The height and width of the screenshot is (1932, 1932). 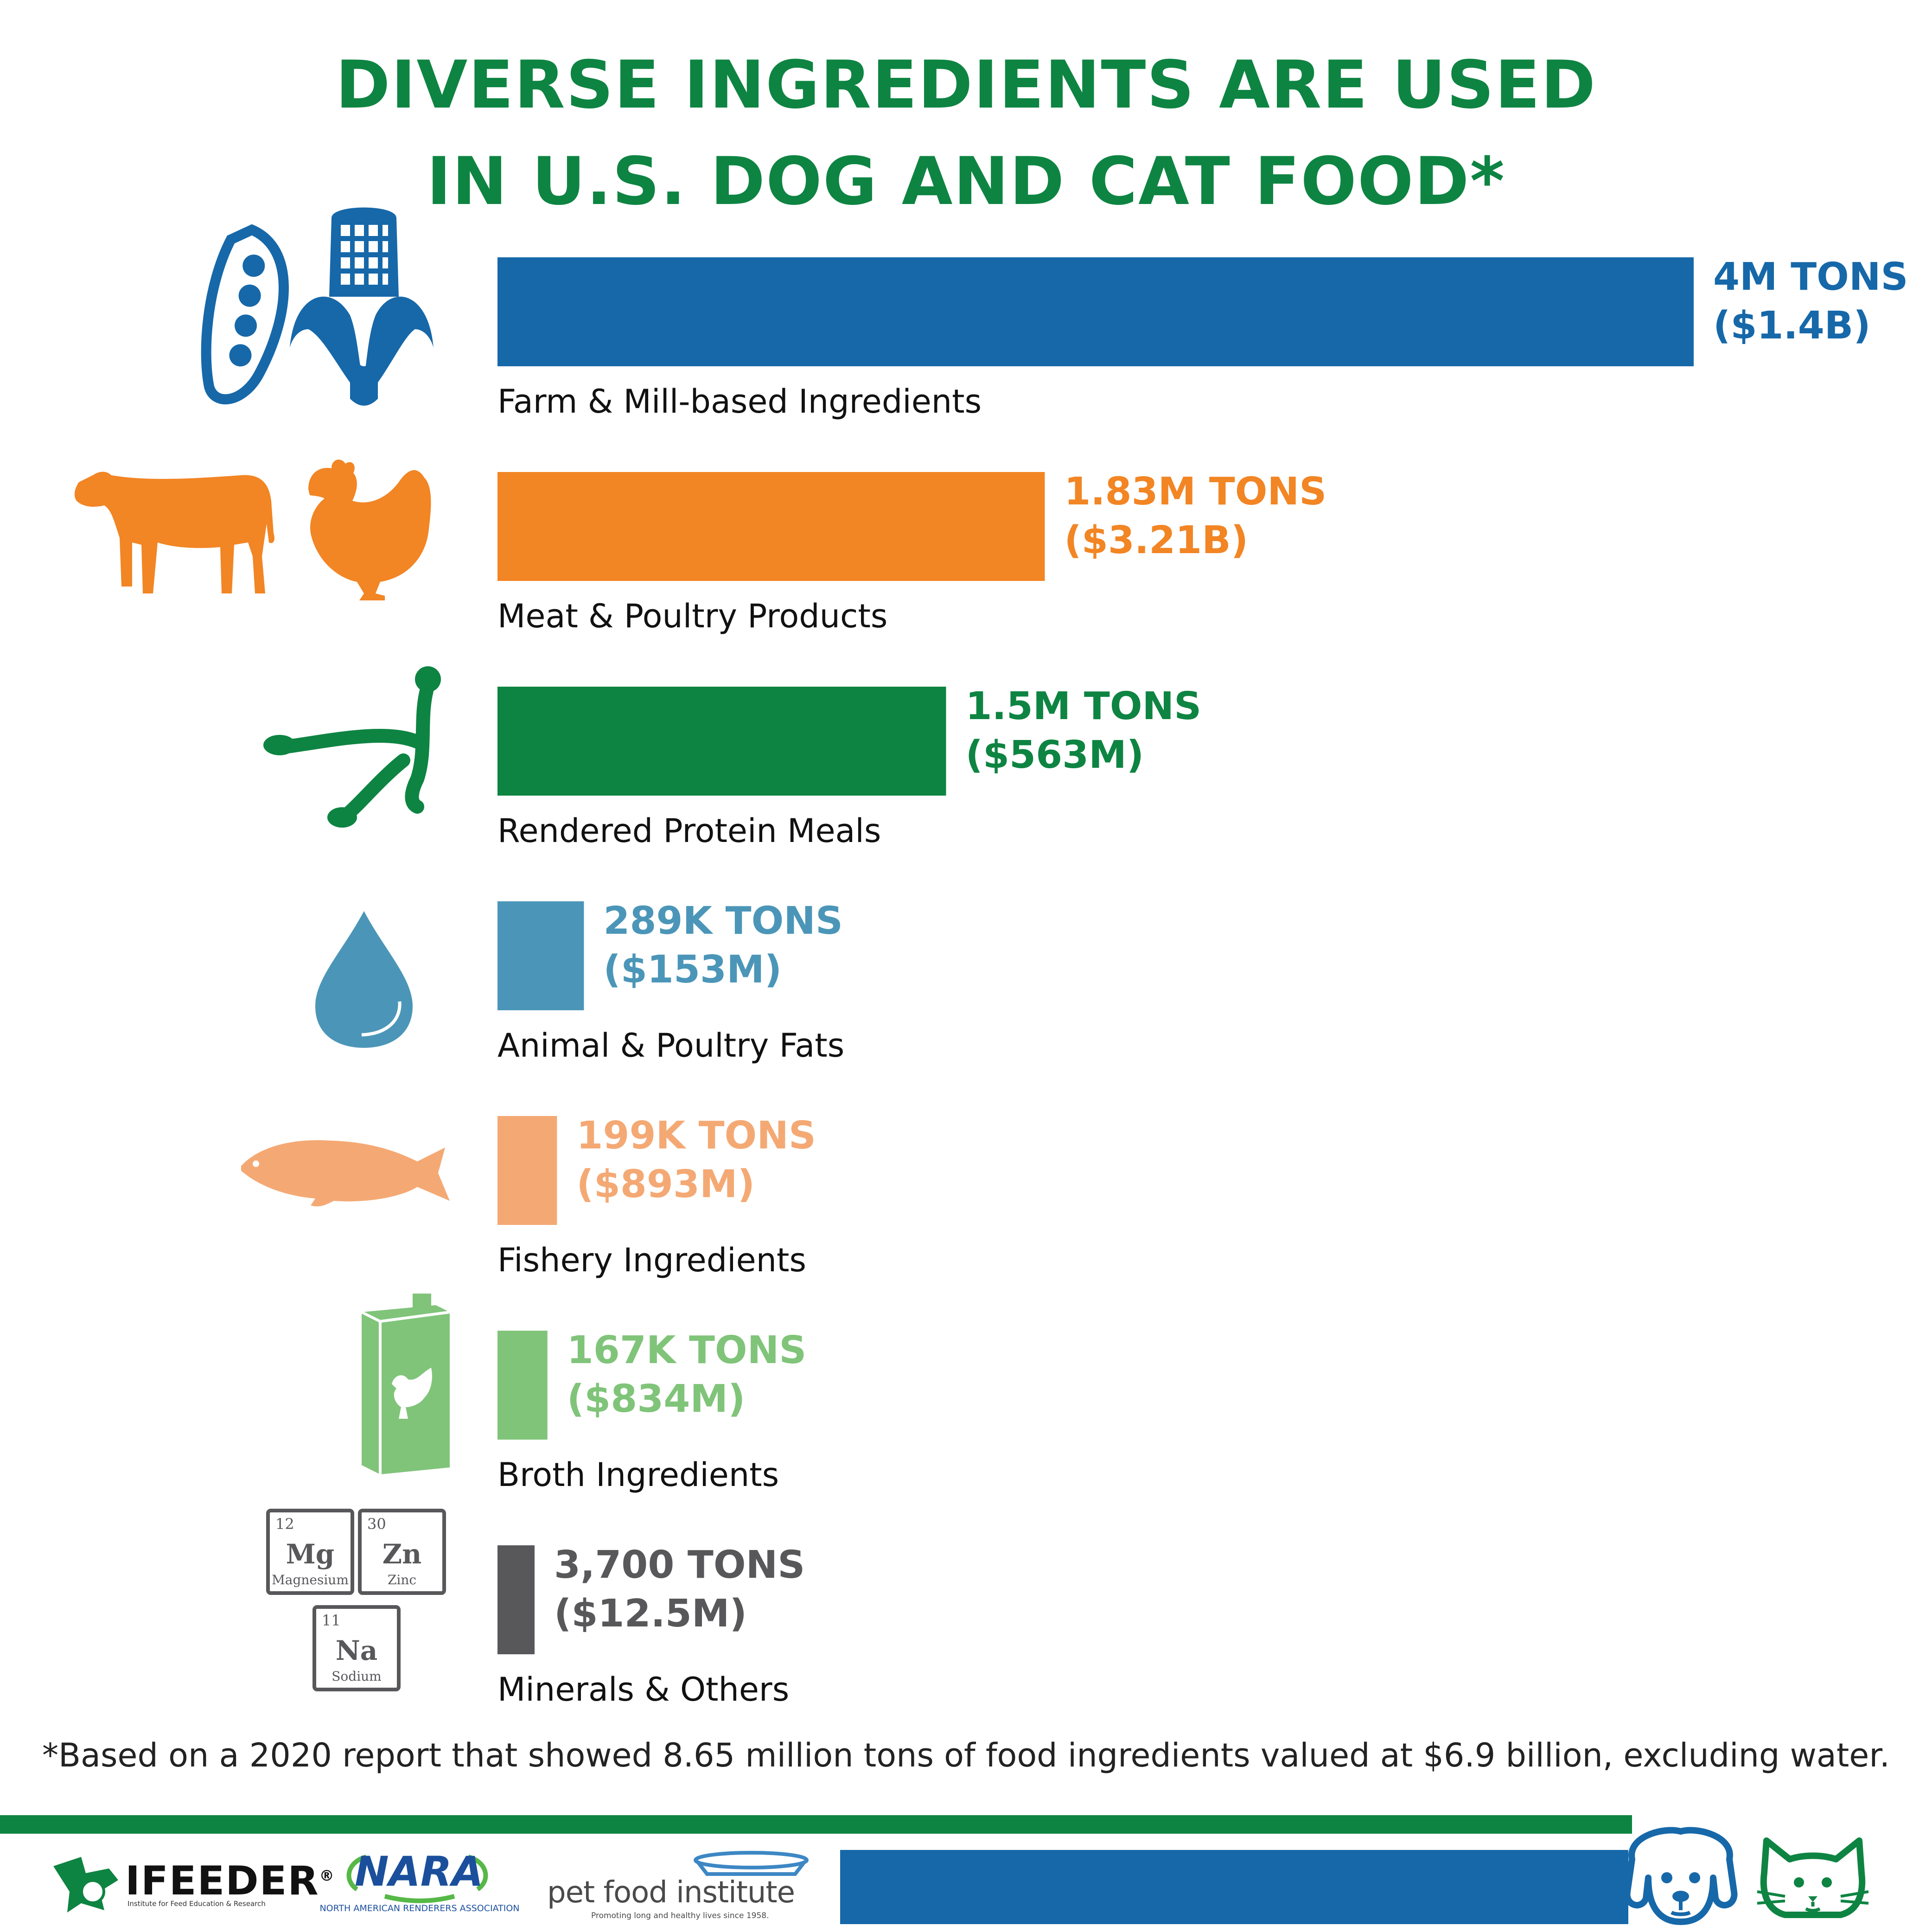 I want to click on value-label-animal-poultry-fats: 289K TONS, so click(x=723, y=921).